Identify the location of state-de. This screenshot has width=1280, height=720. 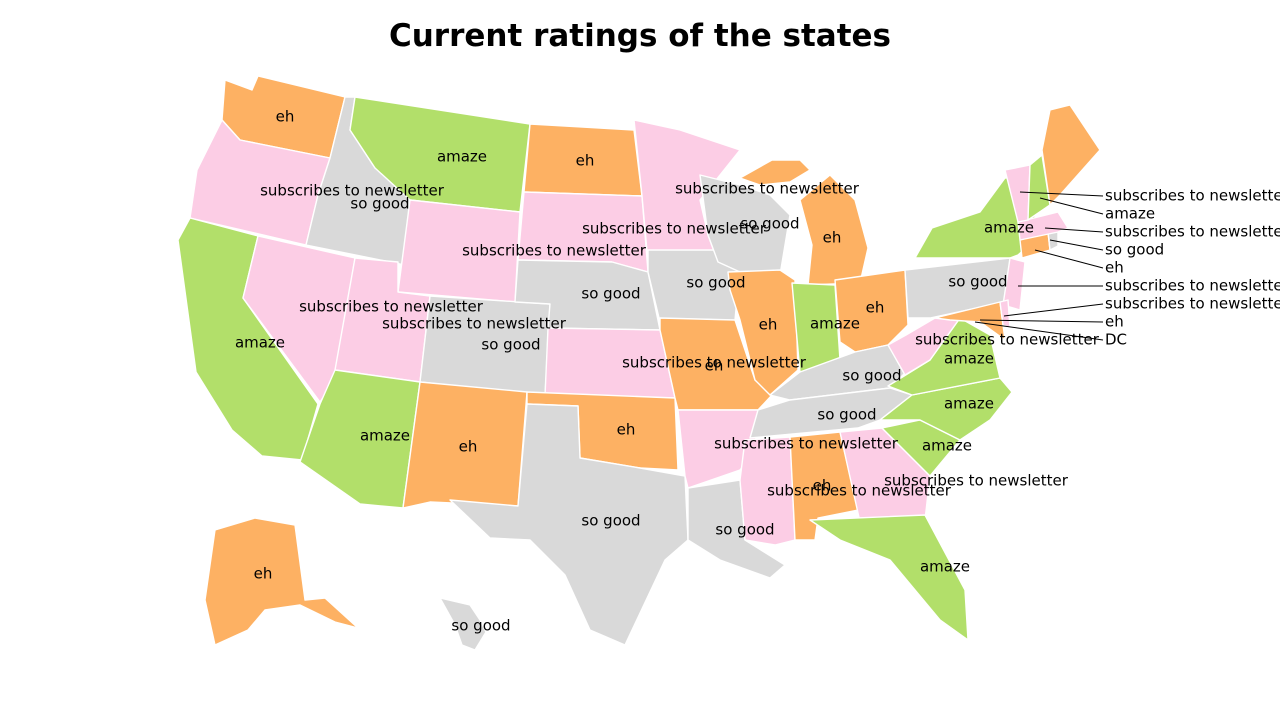
(1005, 314).